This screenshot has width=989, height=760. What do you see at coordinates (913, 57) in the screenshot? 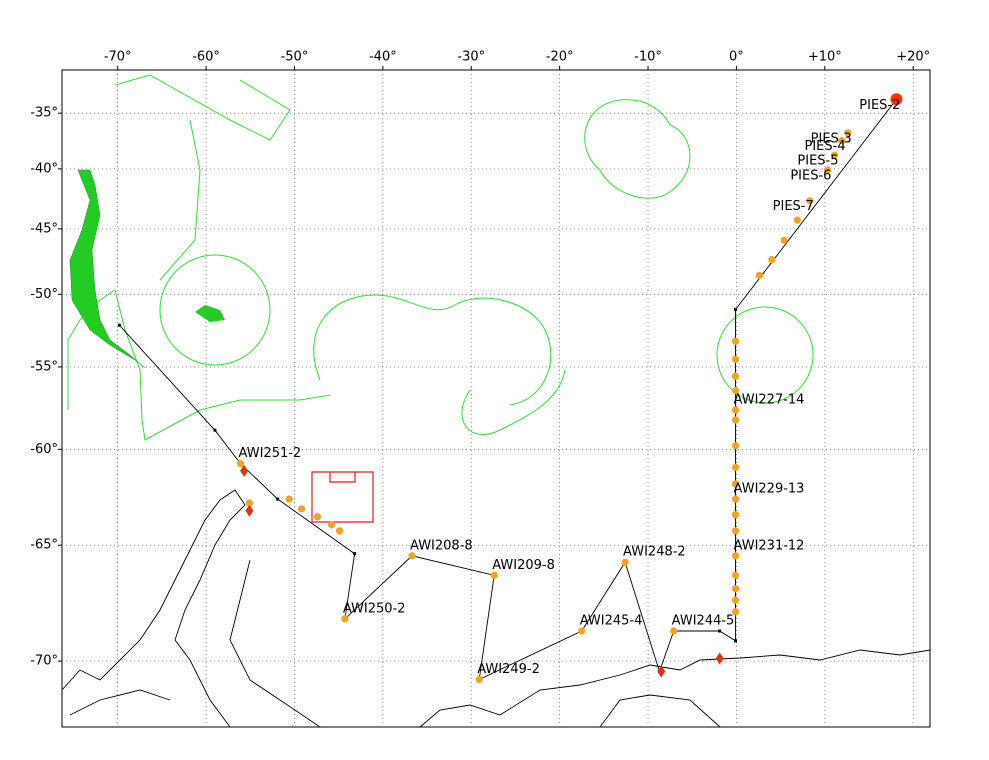
I see `x-tick-label: +20°` at bounding box center [913, 57].